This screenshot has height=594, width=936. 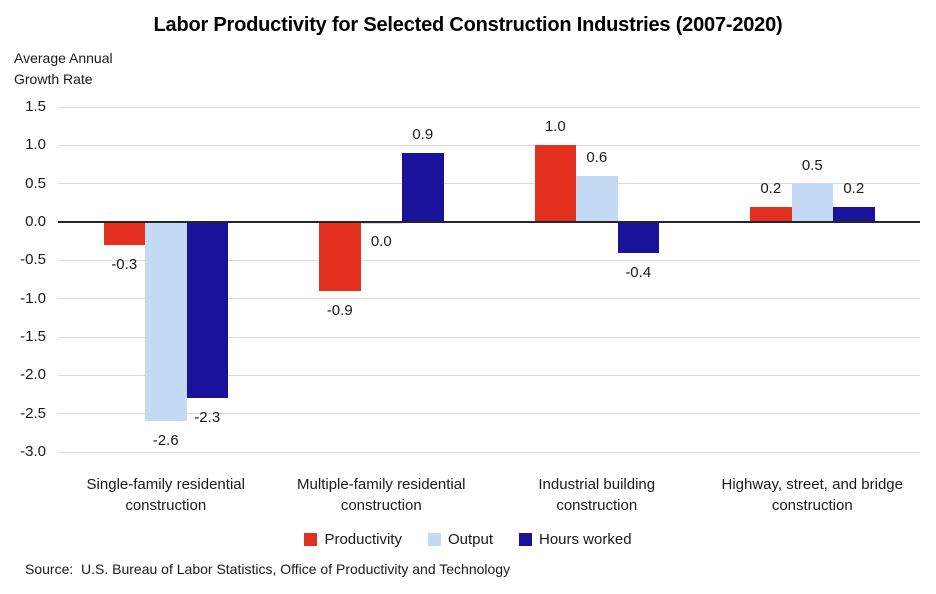 What do you see at coordinates (363, 539) in the screenshot?
I see `legend-label: Productivity` at bounding box center [363, 539].